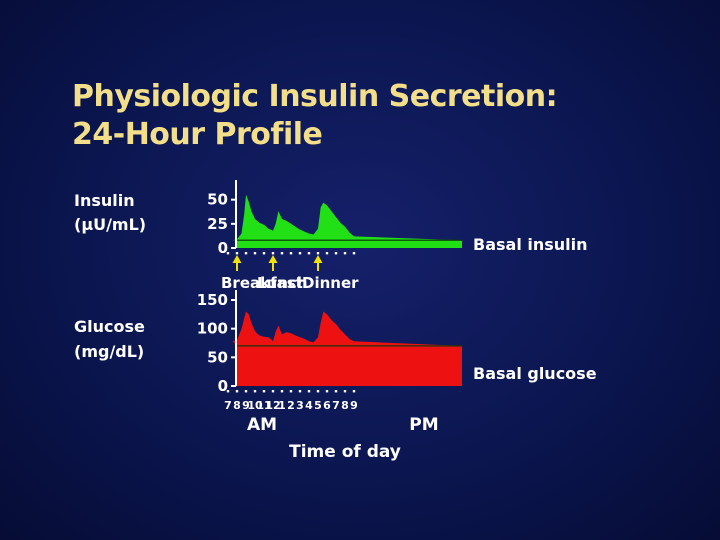 The width and height of the screenshot is (720, 540). I want to click on meal-label: Lunch, so click(282, 283).